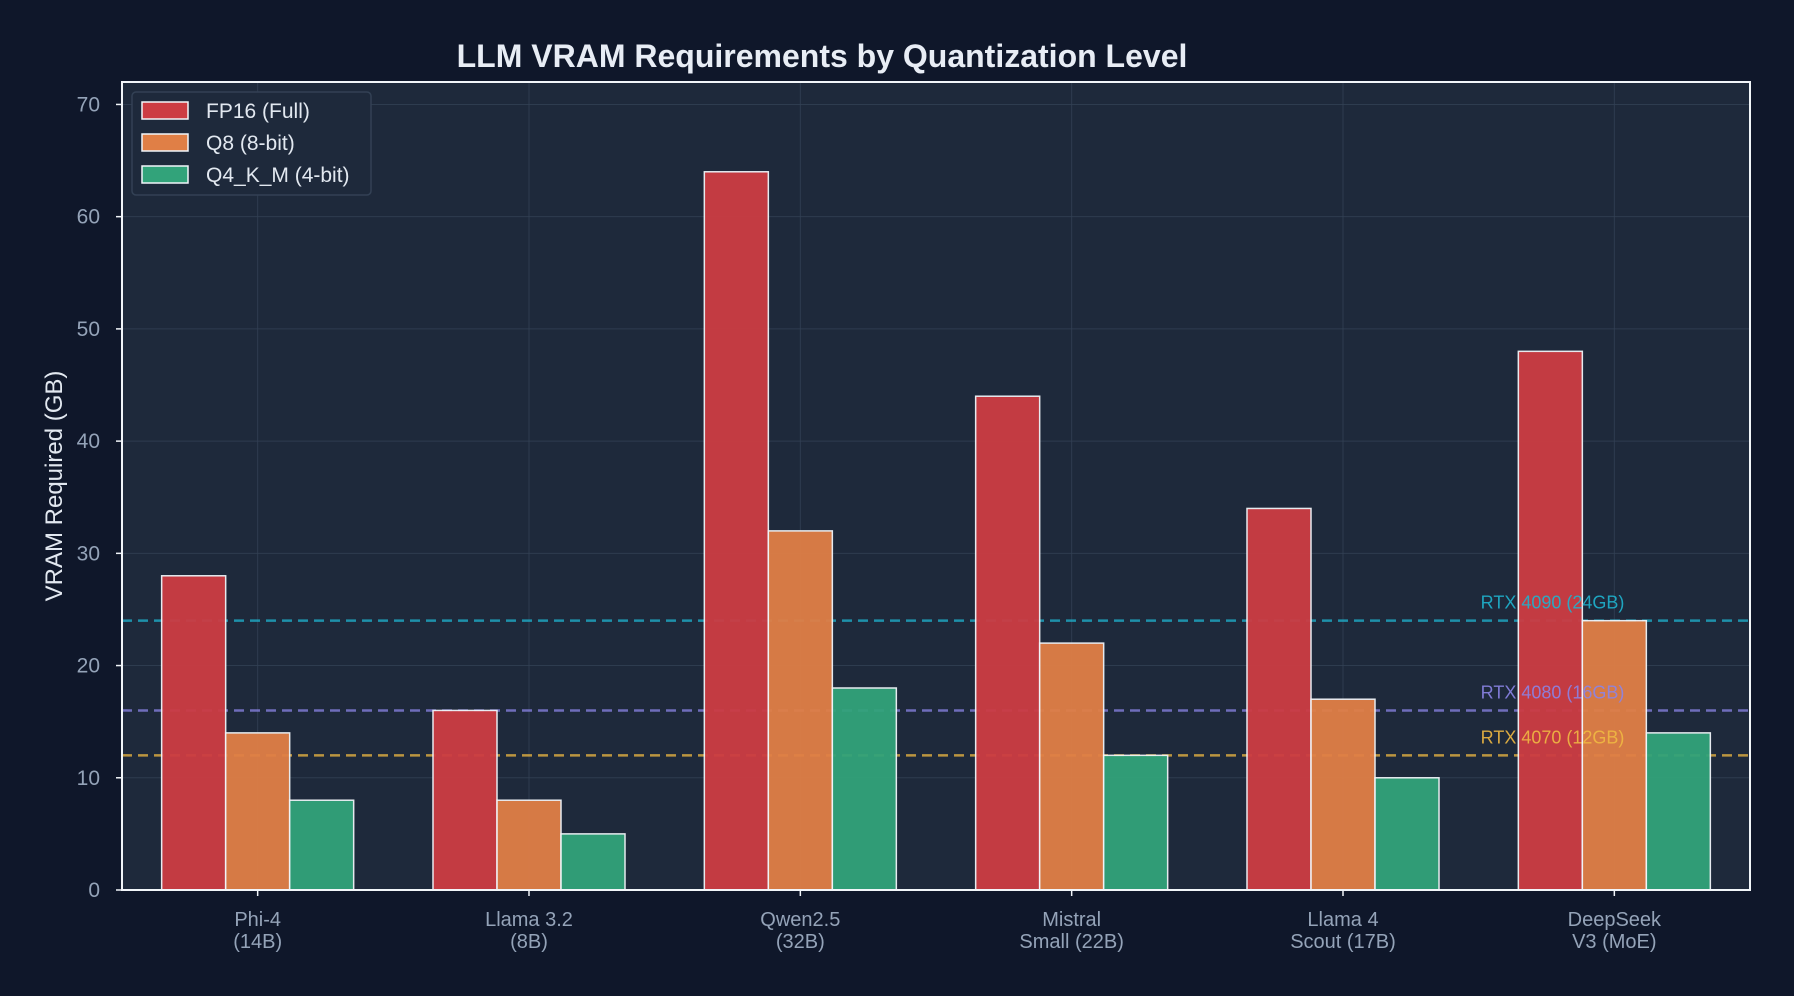  I want to click on x-tick-label: Mistral, so click(1071, 920).